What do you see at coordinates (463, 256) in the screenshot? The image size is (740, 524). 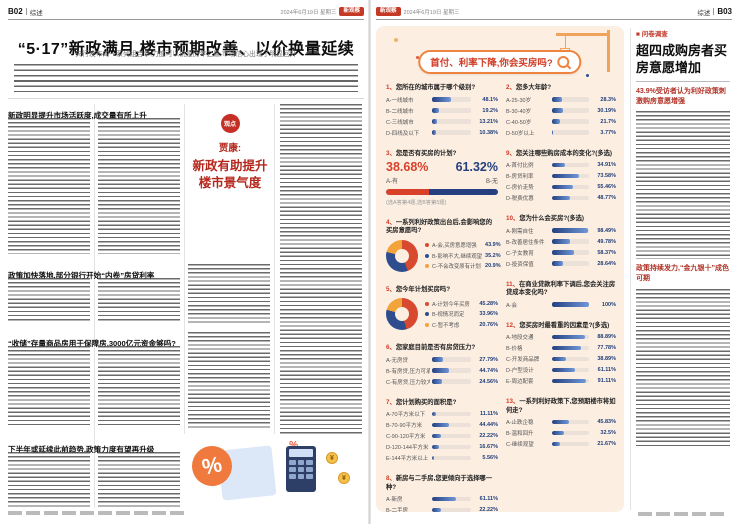 I see `legend-item: B-影响不大,继续观望 35.2%` at bounding box center [463, 256].